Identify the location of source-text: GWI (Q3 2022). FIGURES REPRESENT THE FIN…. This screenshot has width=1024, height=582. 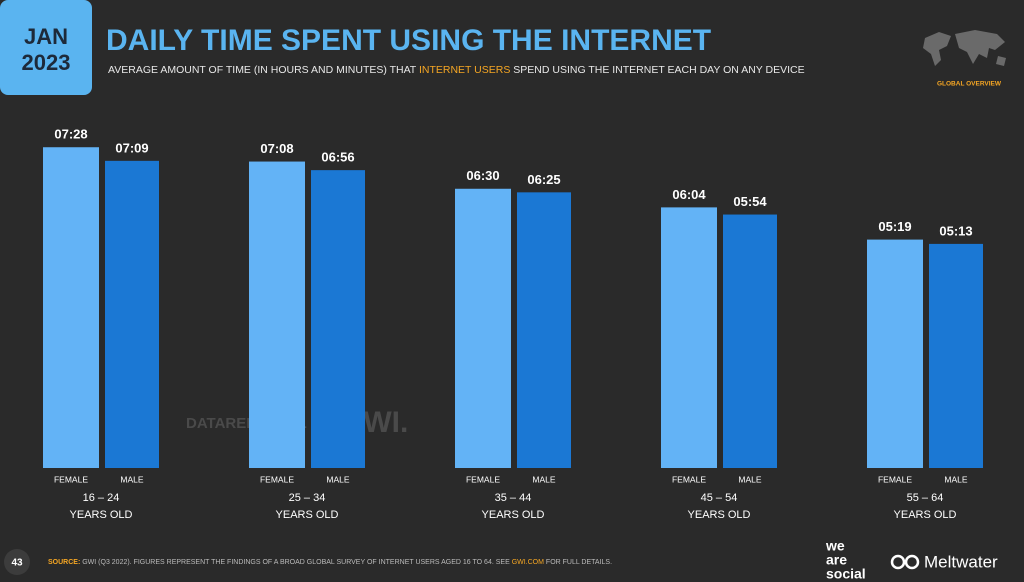
(295, 562).